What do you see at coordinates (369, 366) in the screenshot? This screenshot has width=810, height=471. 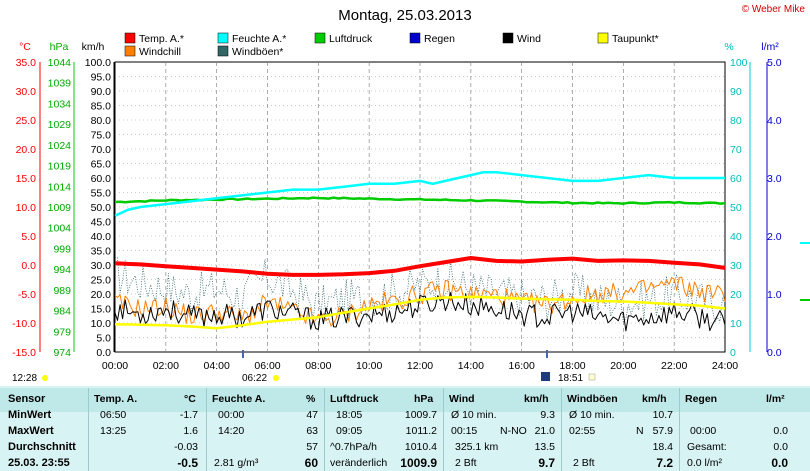 I see `tick-x: 10:00` at bounding box center [369, 366].